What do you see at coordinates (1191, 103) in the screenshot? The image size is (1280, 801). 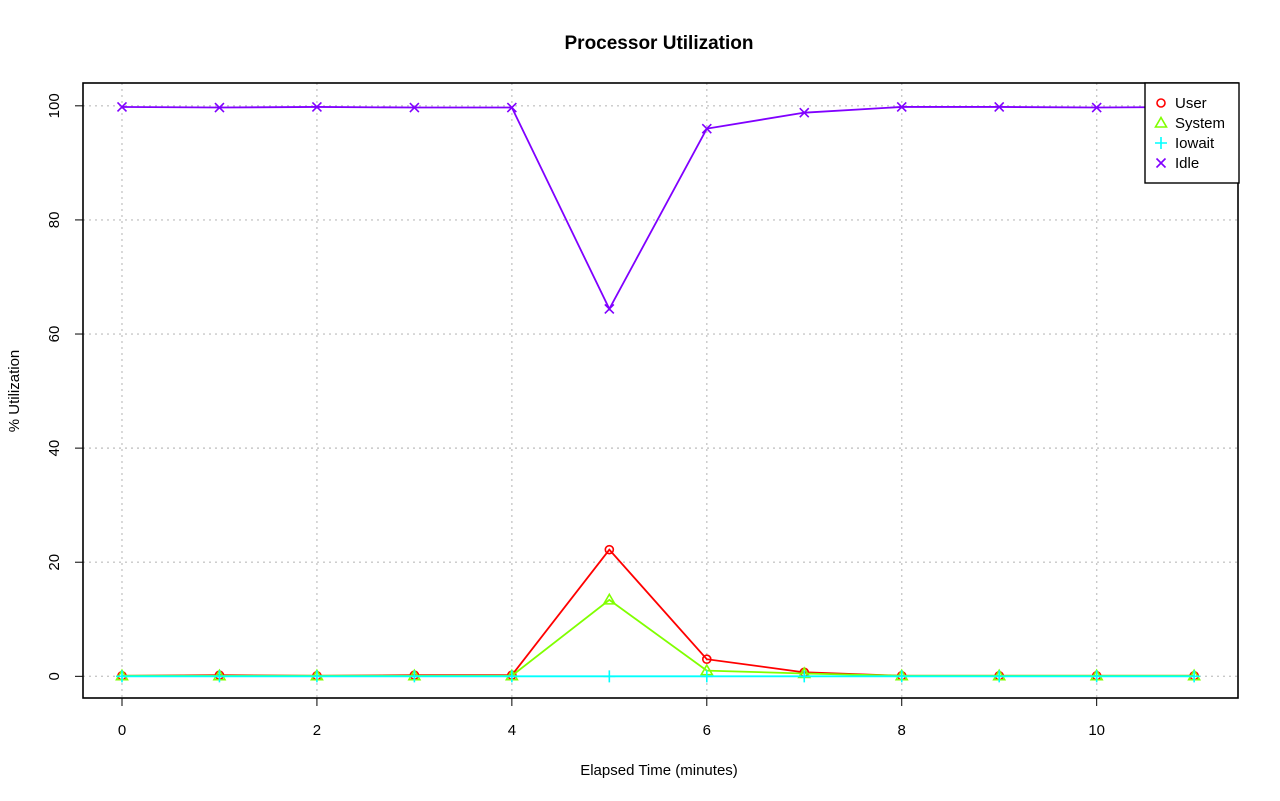 I see `legend-label-user: User` at bounding box center [1191, 103].